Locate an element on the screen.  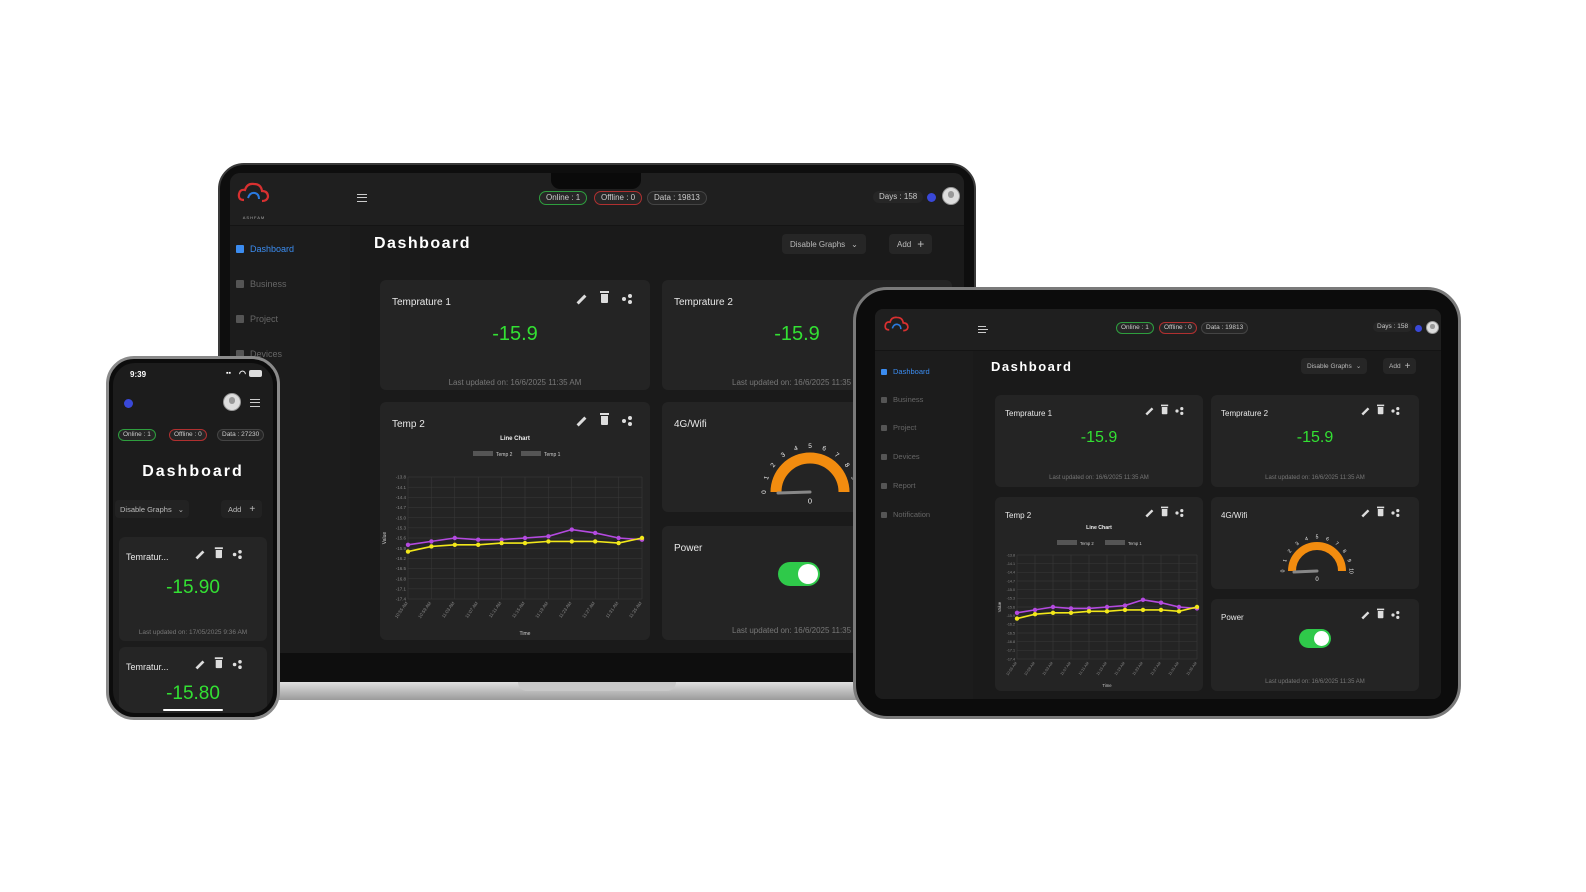
gauge-tick-label: 3 is located at coordinates (1298, 544).